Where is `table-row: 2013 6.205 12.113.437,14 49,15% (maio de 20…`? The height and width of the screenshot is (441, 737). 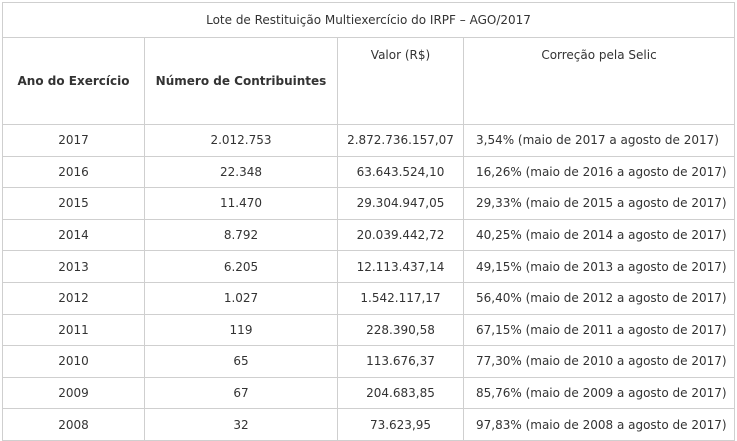
table-row: 2013 6.205 12.113.437,14 49,15% (maio de 20… is located at coordinates (368, 266).